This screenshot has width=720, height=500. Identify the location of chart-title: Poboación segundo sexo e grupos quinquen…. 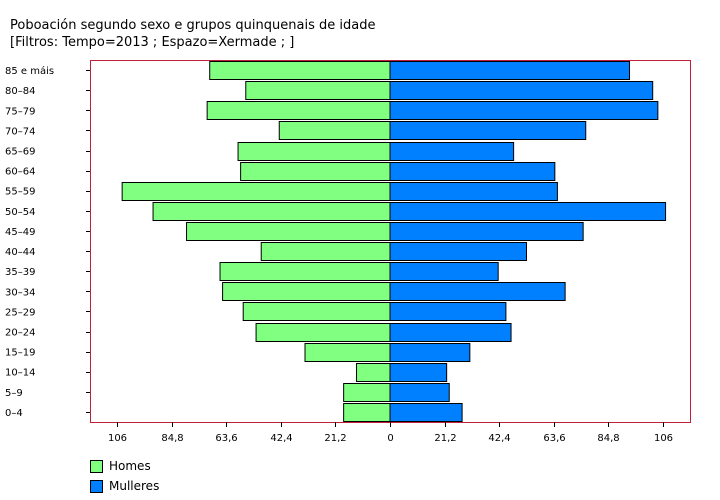
(193, 25).